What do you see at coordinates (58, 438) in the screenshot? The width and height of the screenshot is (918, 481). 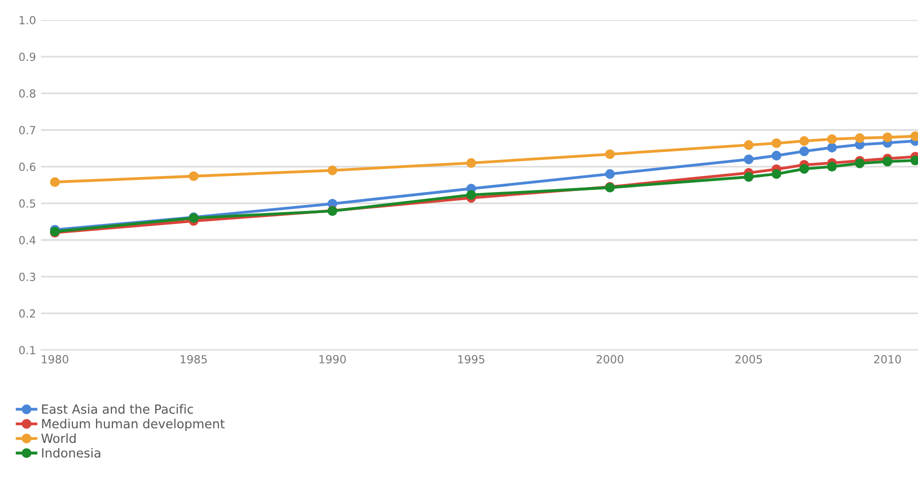 I see `legend-label: World` at bounding box center [58, 438].